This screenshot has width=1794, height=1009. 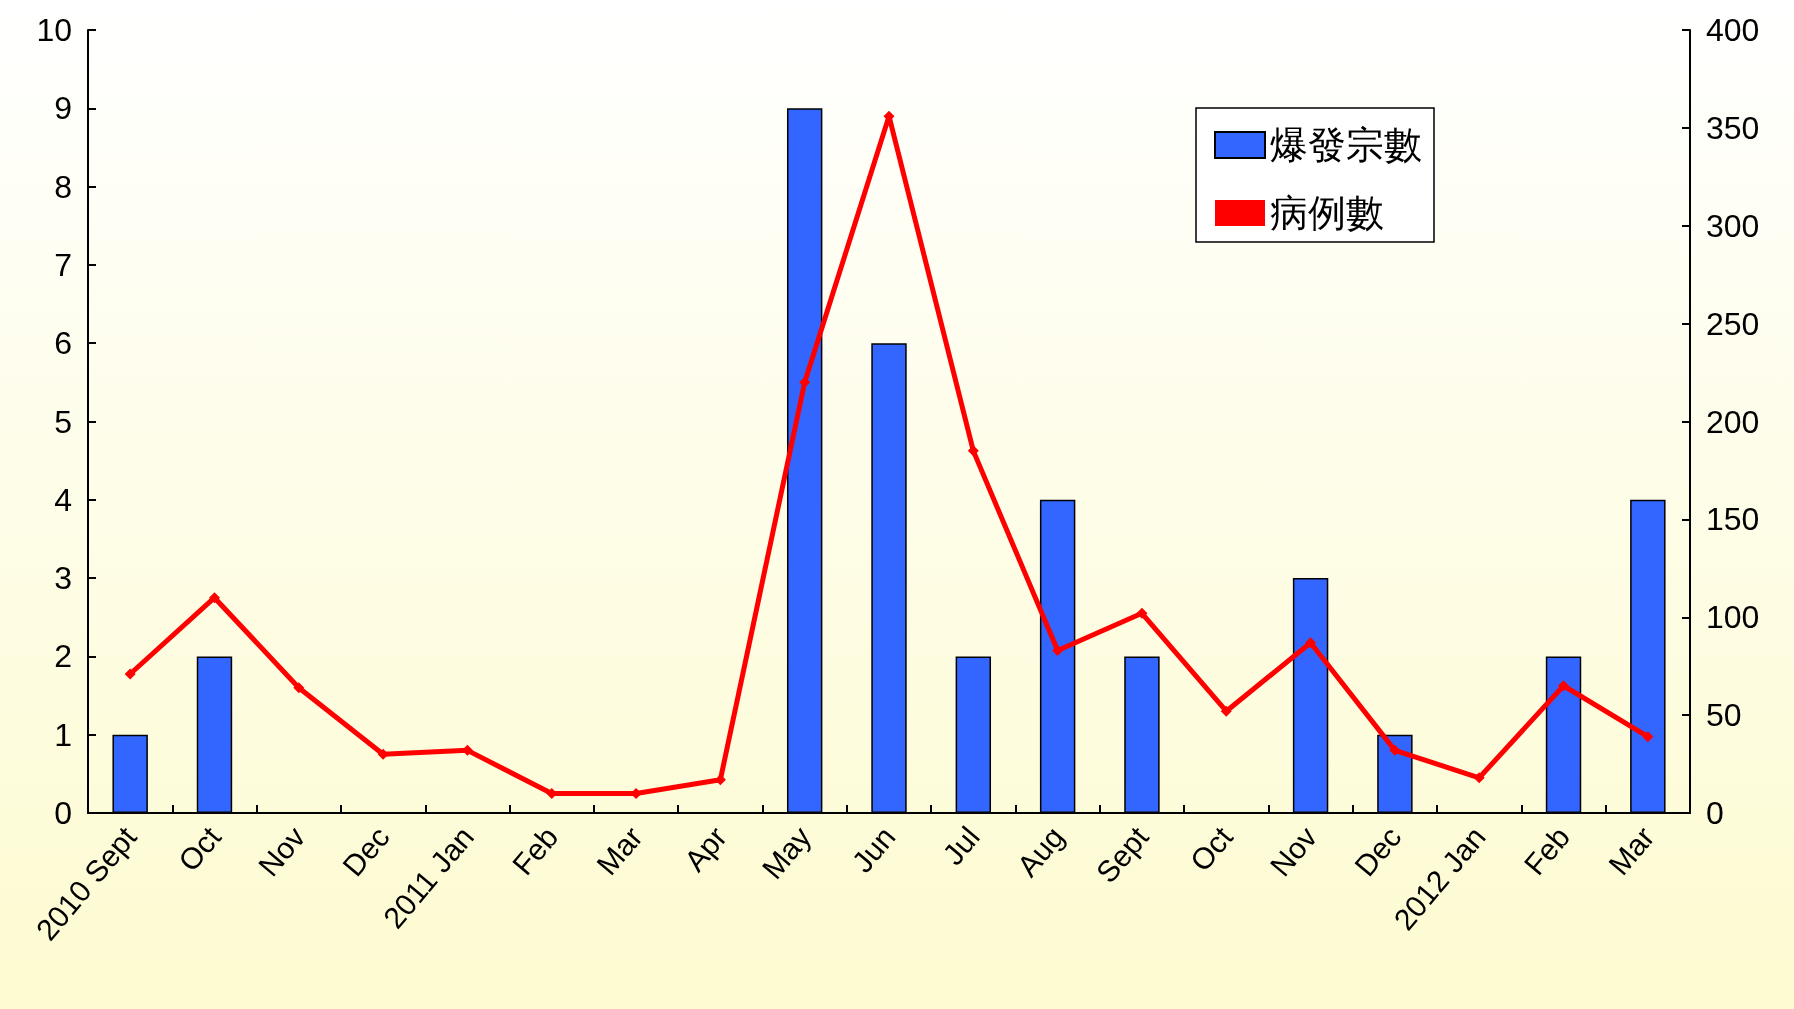 I want to click on y-tick-label: 0, so click(x=63, y=813).